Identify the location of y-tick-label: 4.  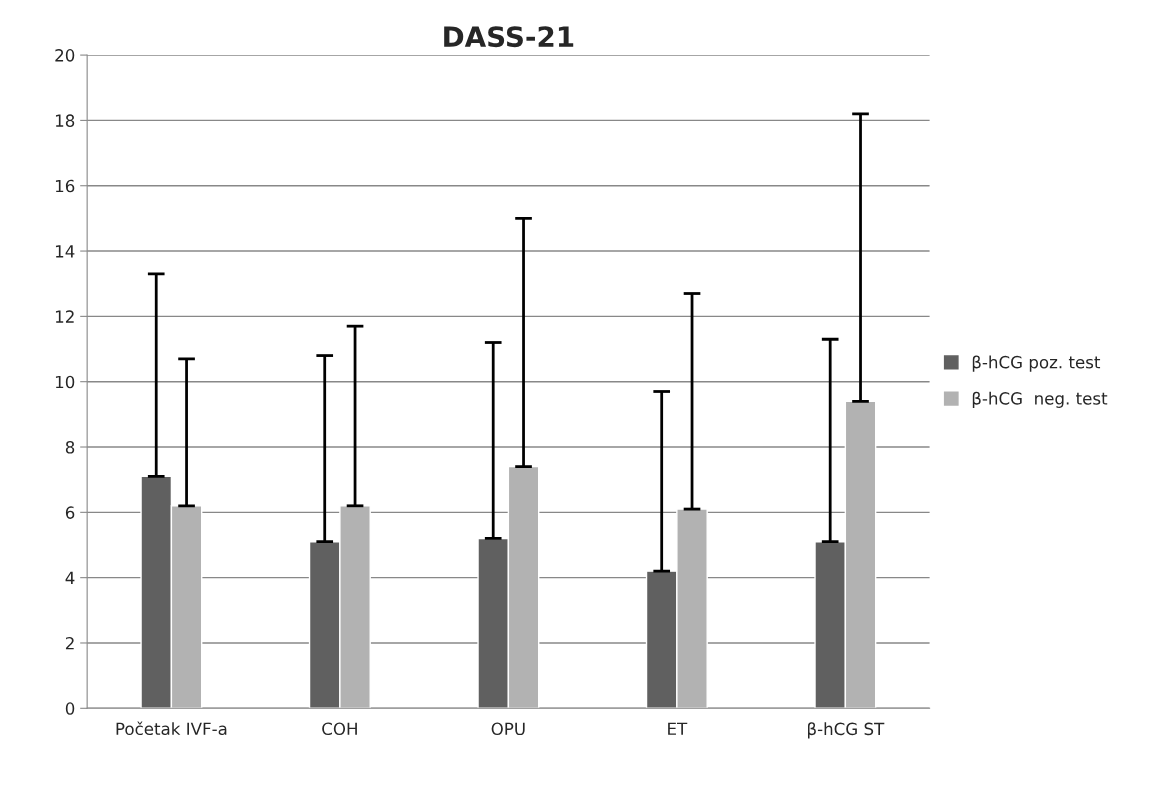
(70, 577).